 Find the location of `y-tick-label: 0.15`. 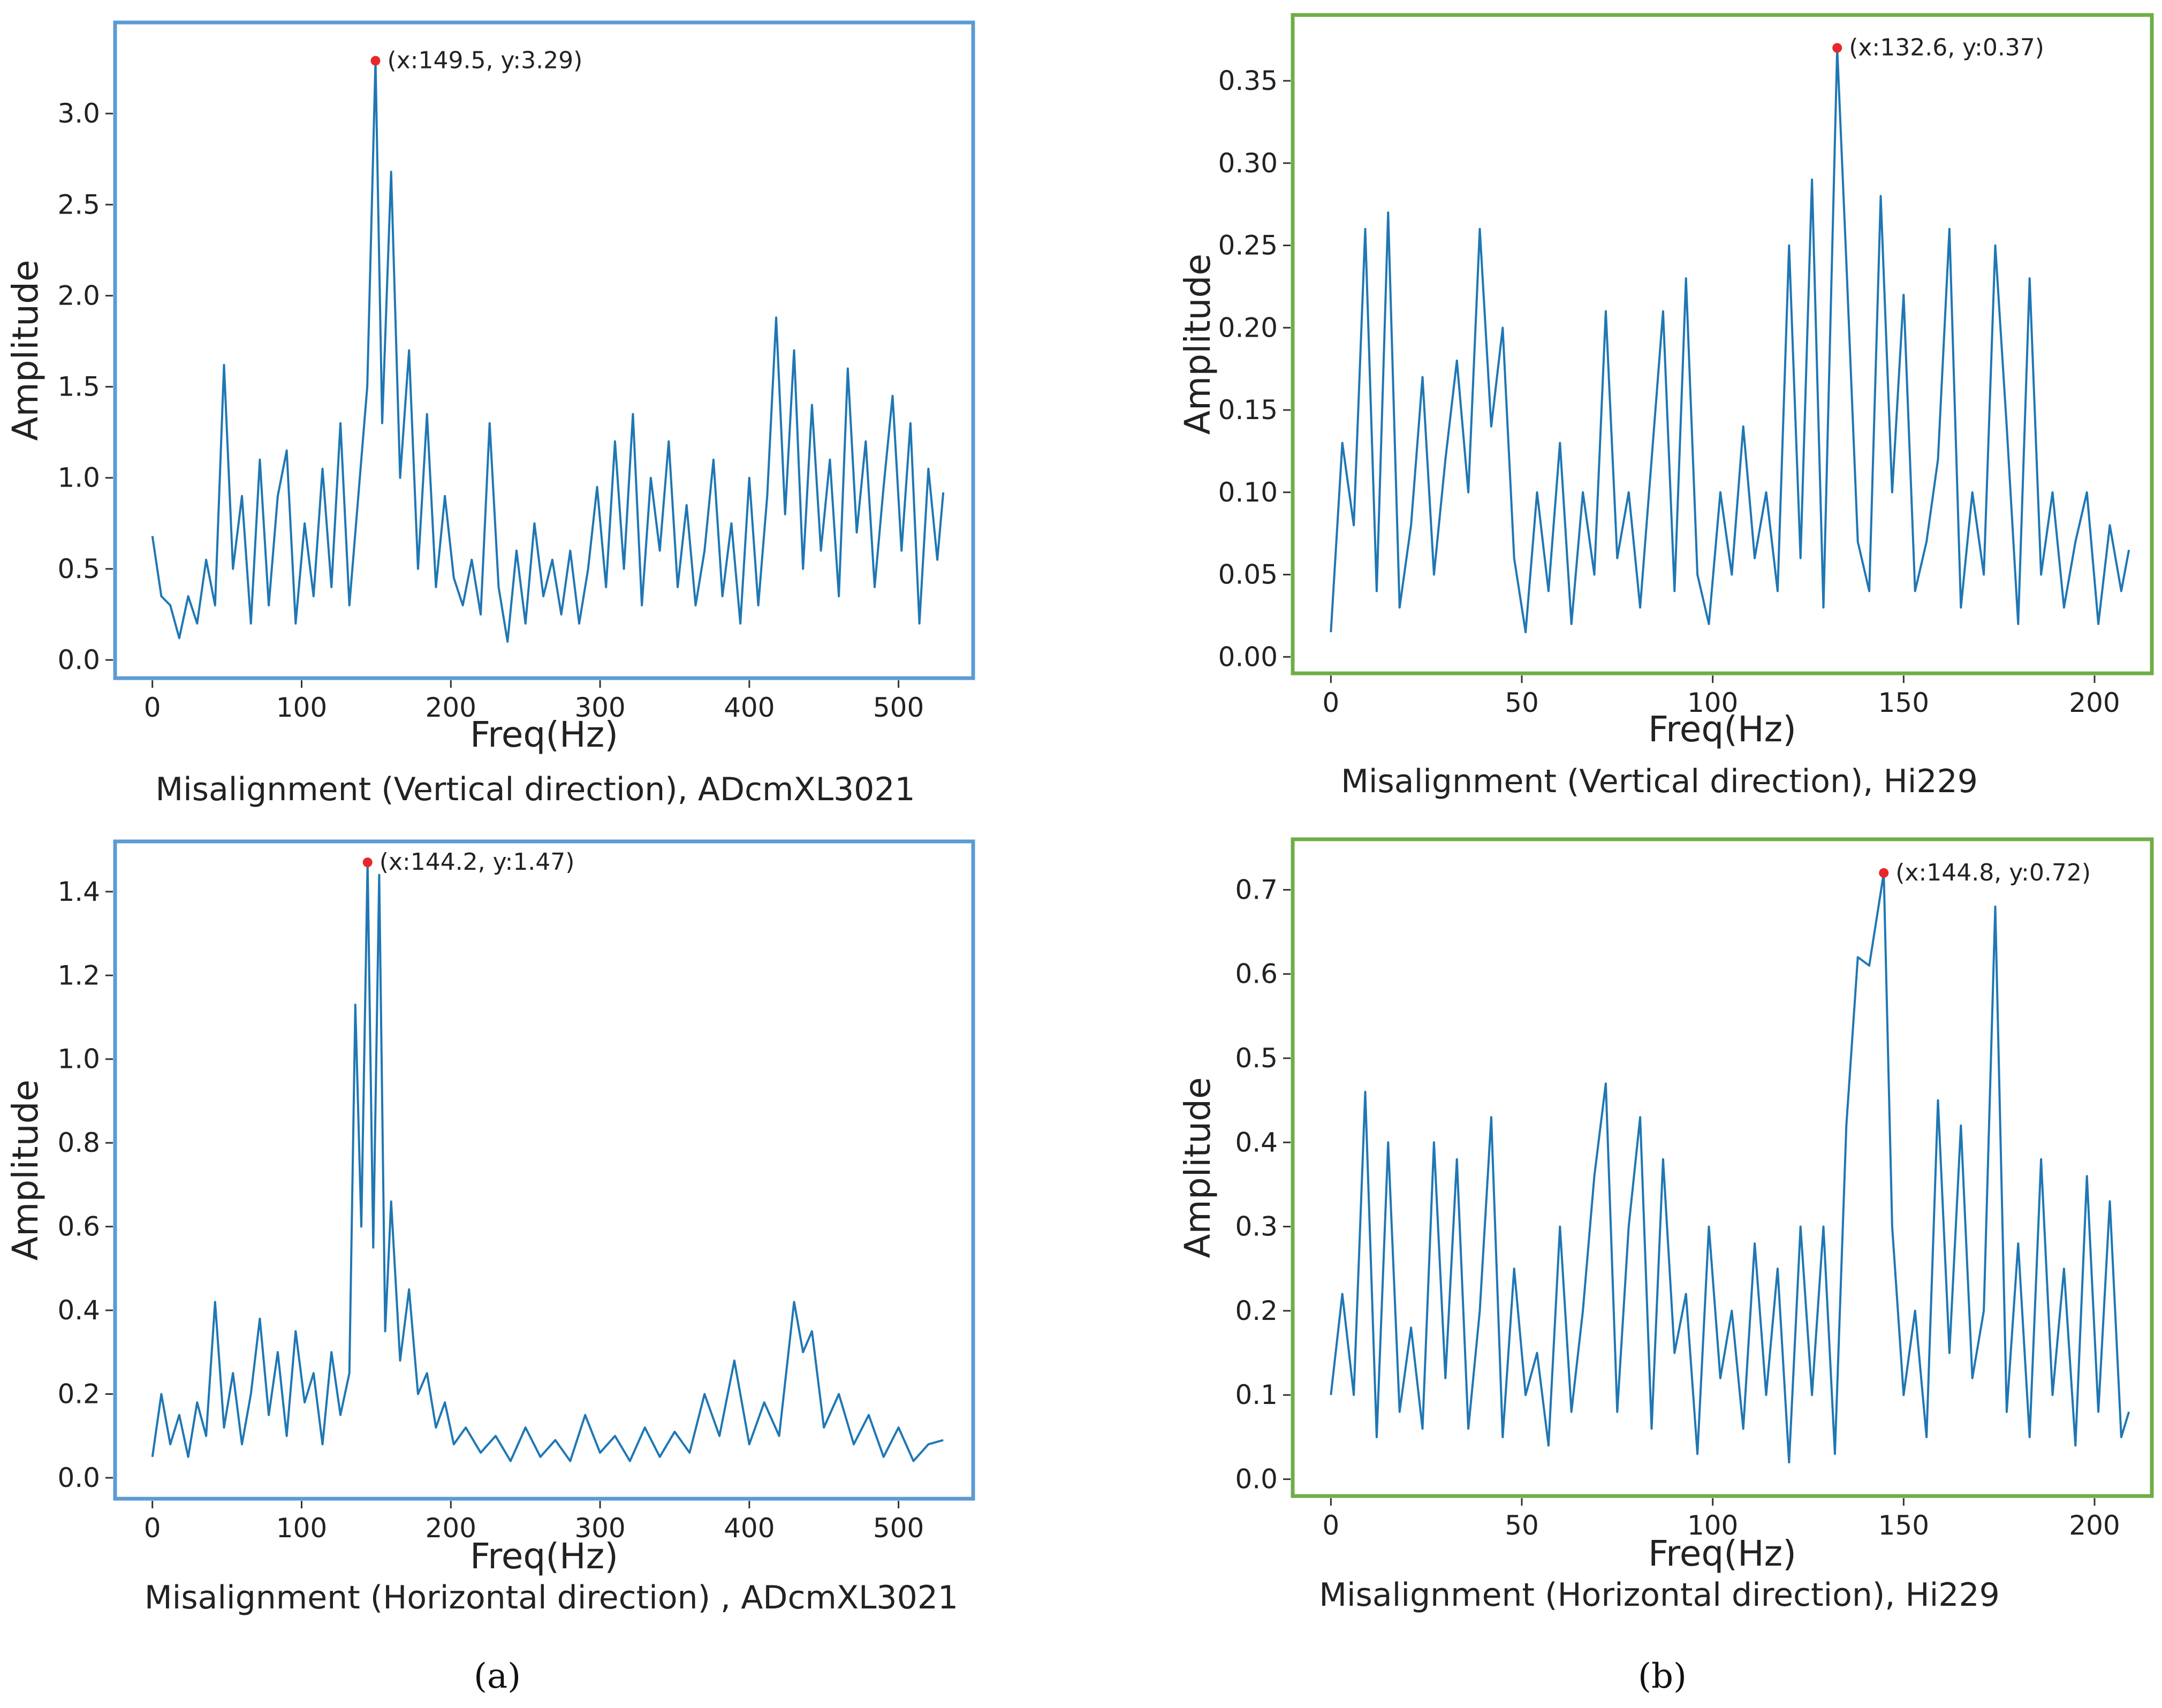

y-tick-label: 0.15 is located at coordinates (1248, 410).